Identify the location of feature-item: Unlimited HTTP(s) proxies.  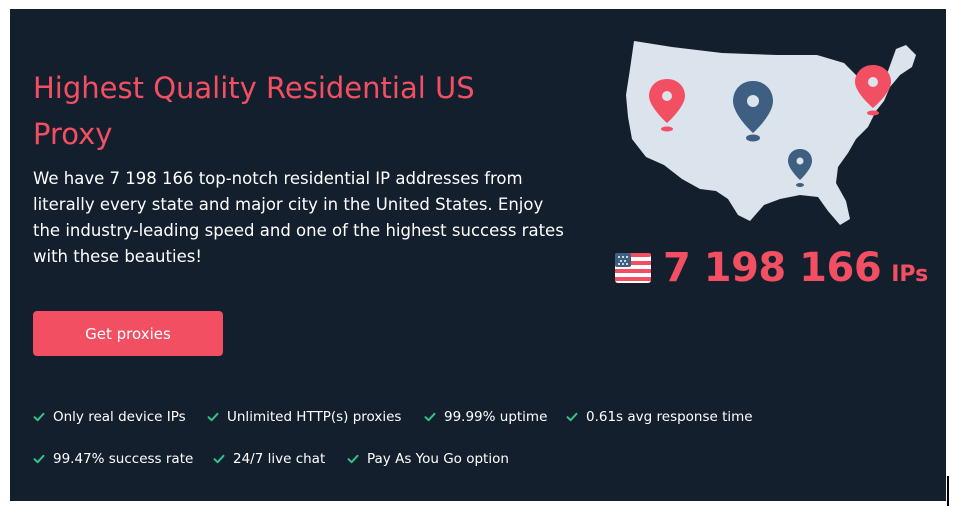
(304, 417).